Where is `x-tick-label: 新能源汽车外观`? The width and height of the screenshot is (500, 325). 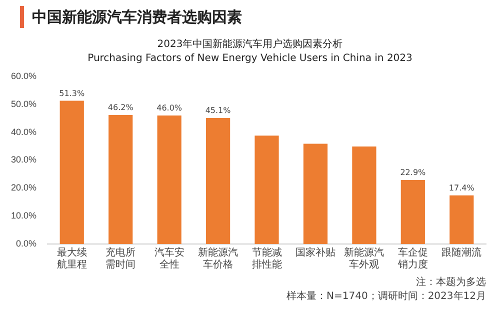 x-tick-label: 新能源汽车外观 is located at coordinates (364, 258).